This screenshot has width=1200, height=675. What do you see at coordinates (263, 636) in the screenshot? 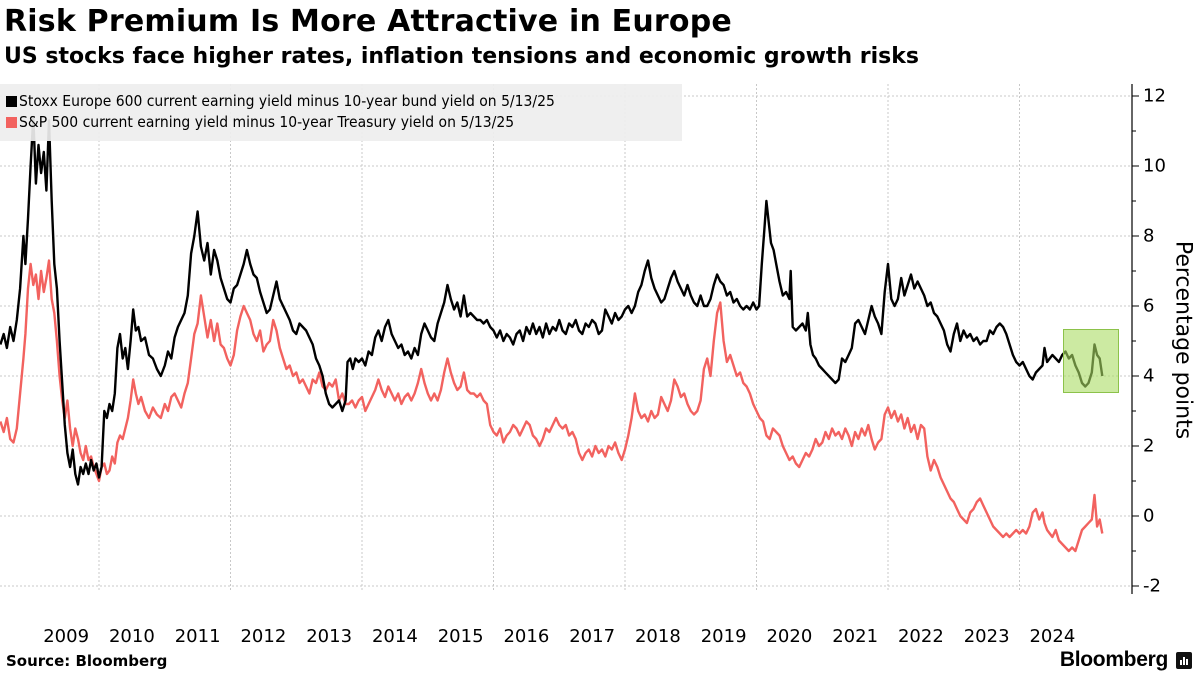
I see `x-tick-label: 2012` at bounding box center [263, 636].